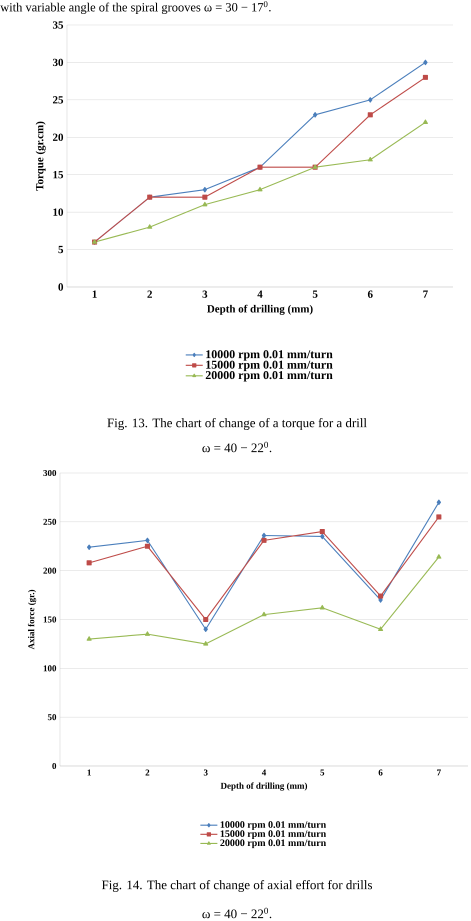 This screenshot has width=471, height=921. I want to click on y-axis-title: Torque (gr.cm), so click(41, 156).